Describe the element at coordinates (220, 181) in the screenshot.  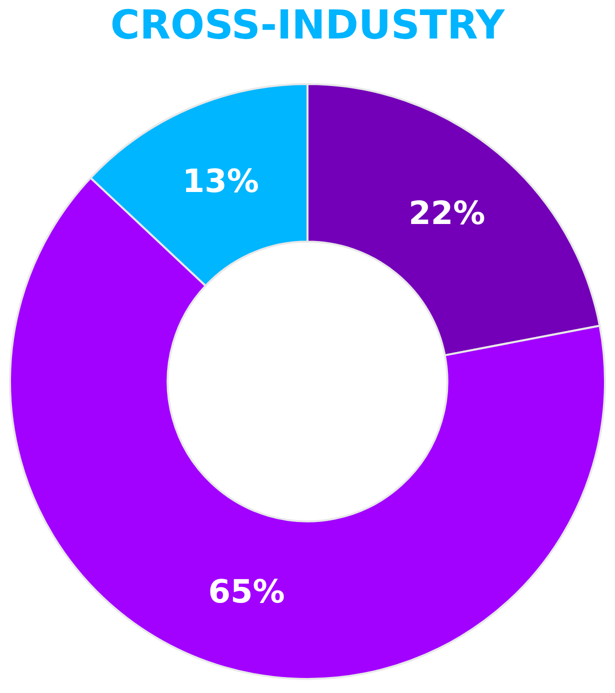
I see `data-label: 13%` at that location.